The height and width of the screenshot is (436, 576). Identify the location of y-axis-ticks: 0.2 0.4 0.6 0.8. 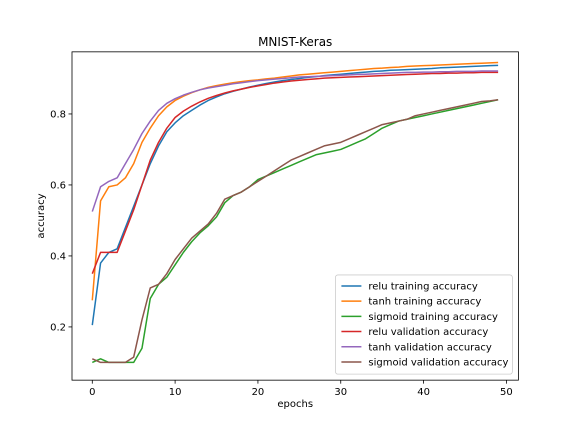
(61, 221).